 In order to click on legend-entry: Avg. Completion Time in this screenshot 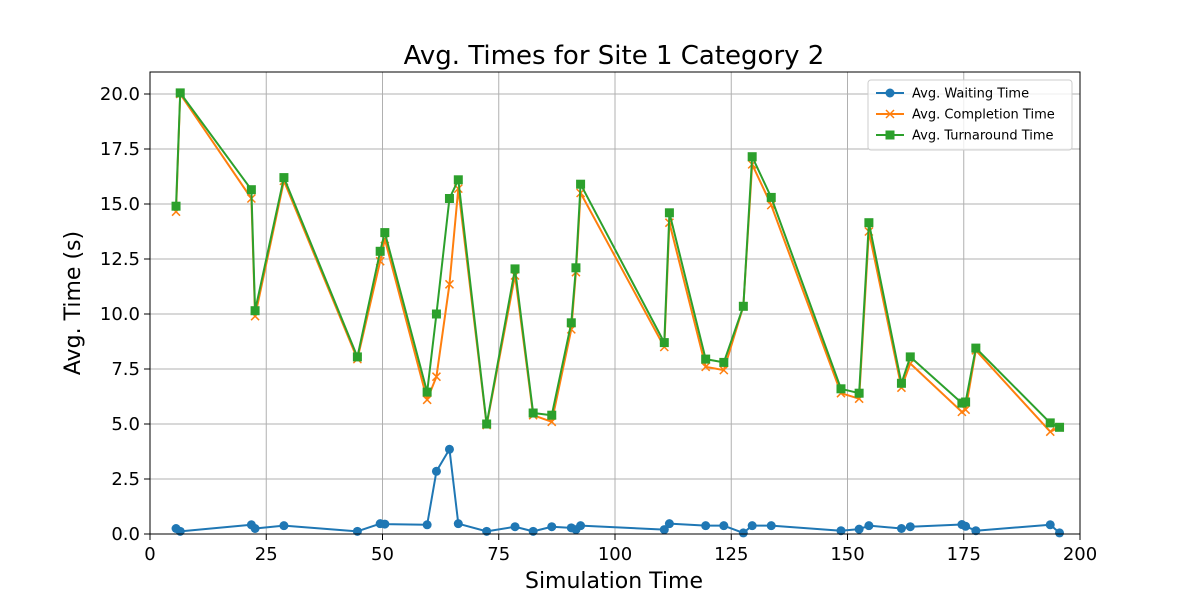, I will do `click(965, 115)`.